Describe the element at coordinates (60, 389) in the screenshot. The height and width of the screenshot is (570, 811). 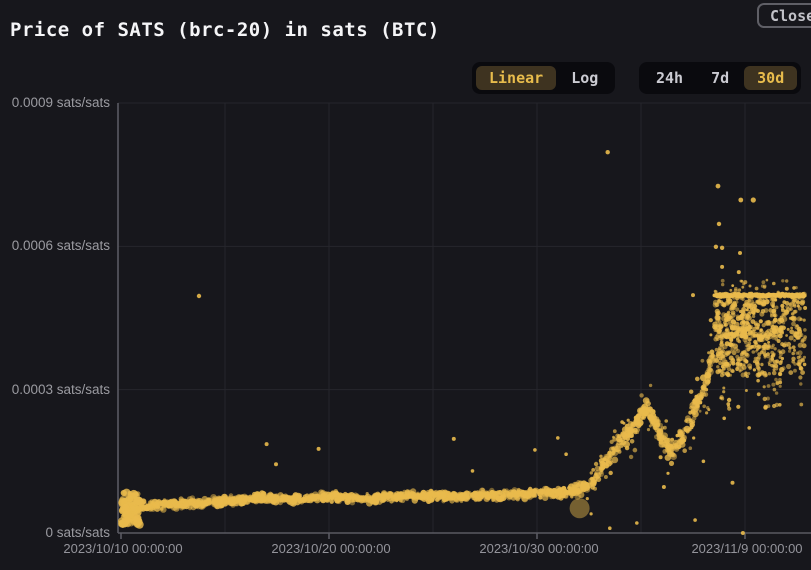
I see `y-axis-tick-label-1: 0.0003 sats/sats` at that location.